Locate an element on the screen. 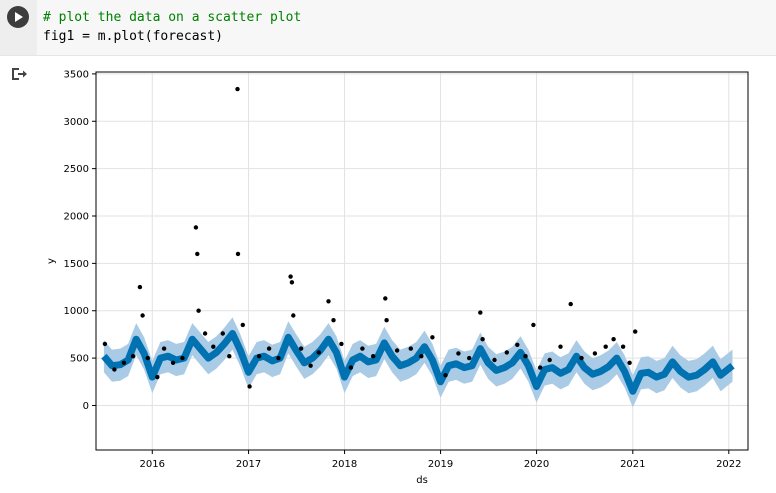 The height and width of the screenshot is (493, 776). play-icon is located at coordinates (19, 17).